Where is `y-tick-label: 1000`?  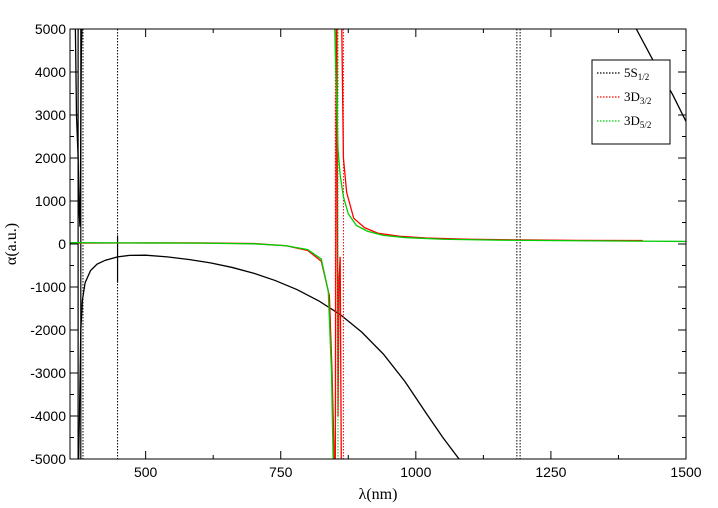
y-tick-label: 1000 is located at coordinates (50, 201).